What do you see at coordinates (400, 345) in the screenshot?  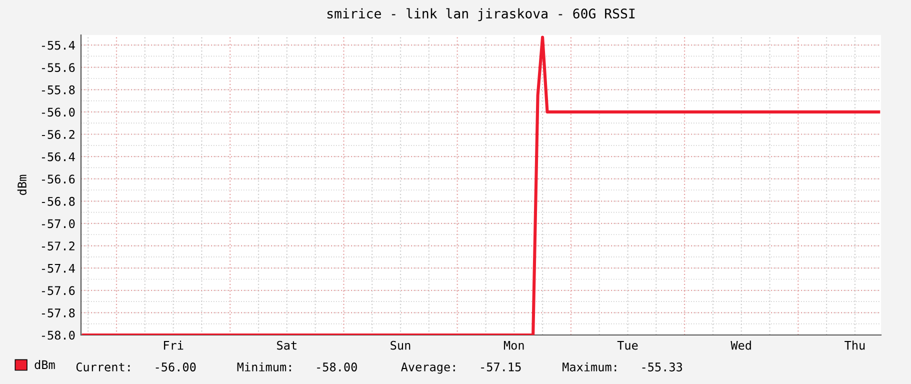 I see `x-tick-label: Sun` at bounding box center [400, 345].